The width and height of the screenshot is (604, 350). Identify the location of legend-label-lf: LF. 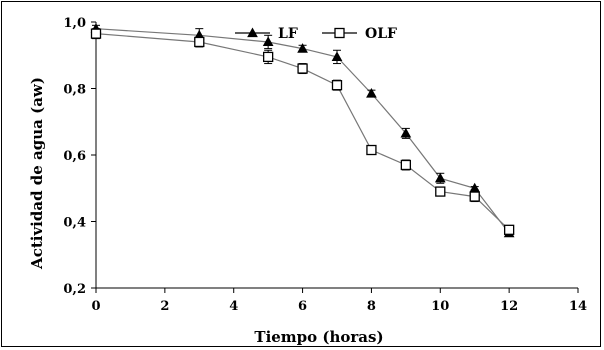
(288, 34).